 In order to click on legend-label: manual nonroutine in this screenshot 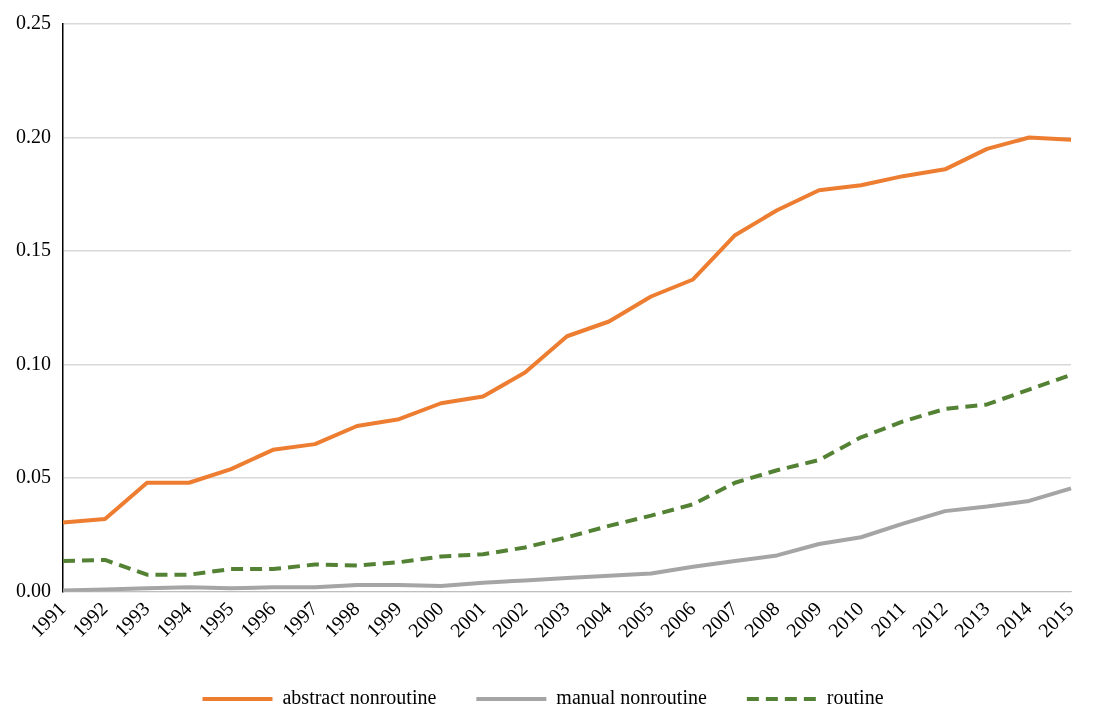, I will do `click(631, 697)`.